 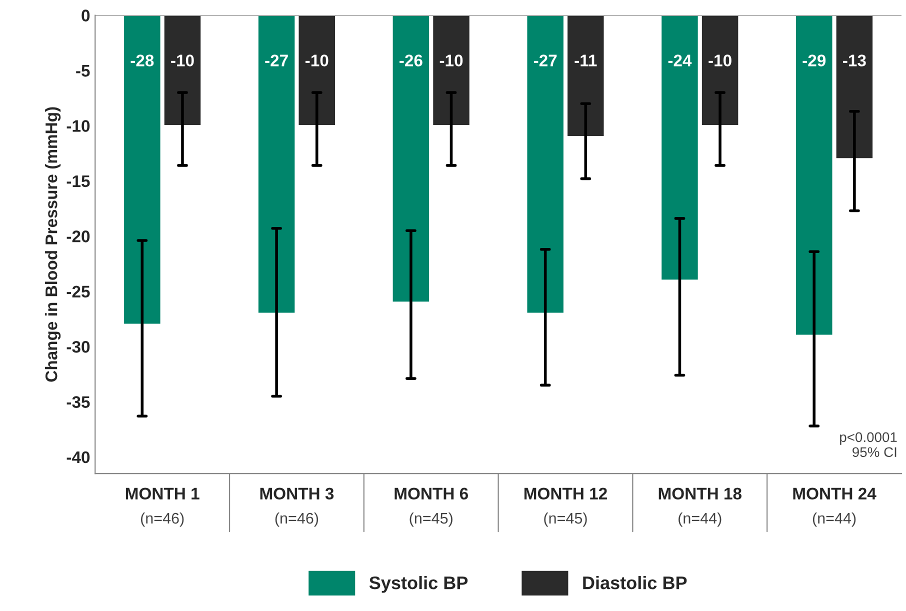 What do you see at coordinates (78, 236) in the screenshot?
I see `y-tick-label: -20` at bounding box center [78, 236].